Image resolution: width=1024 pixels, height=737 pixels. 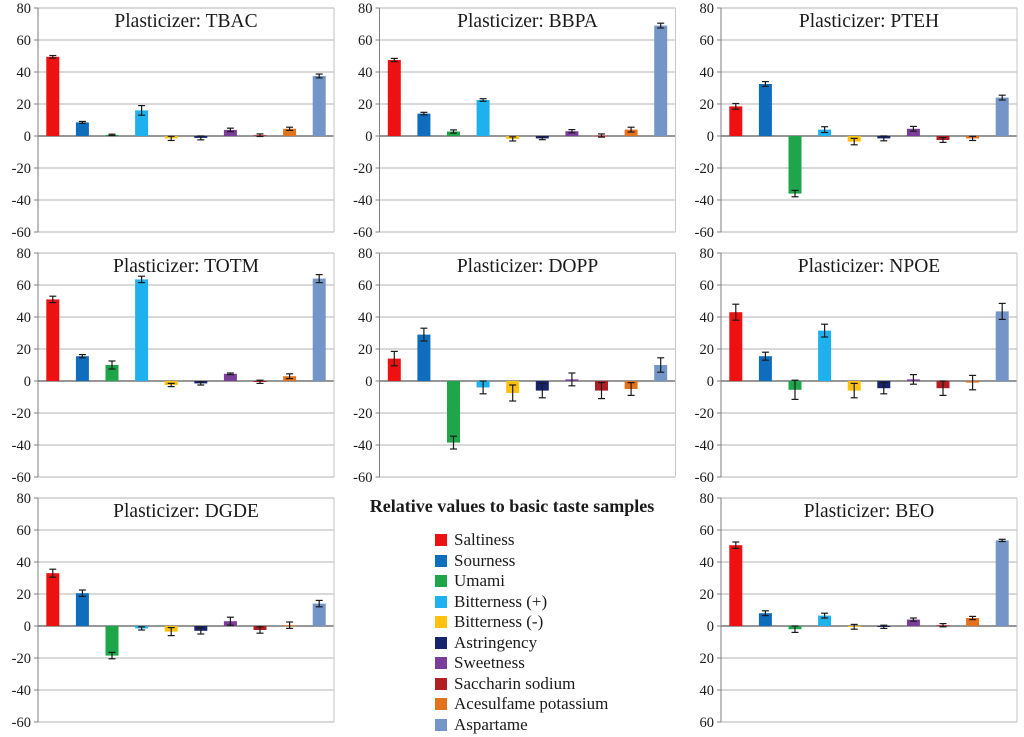 I want to click on chart-title: Plasticizer: DGDE, so click(x=186, y=511).